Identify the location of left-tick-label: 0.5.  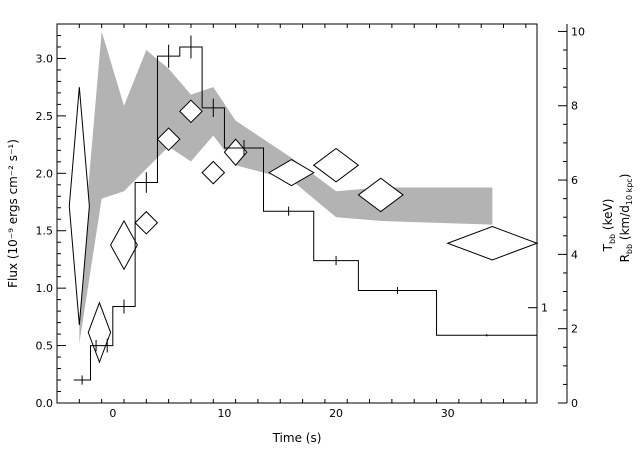
(45, 346).